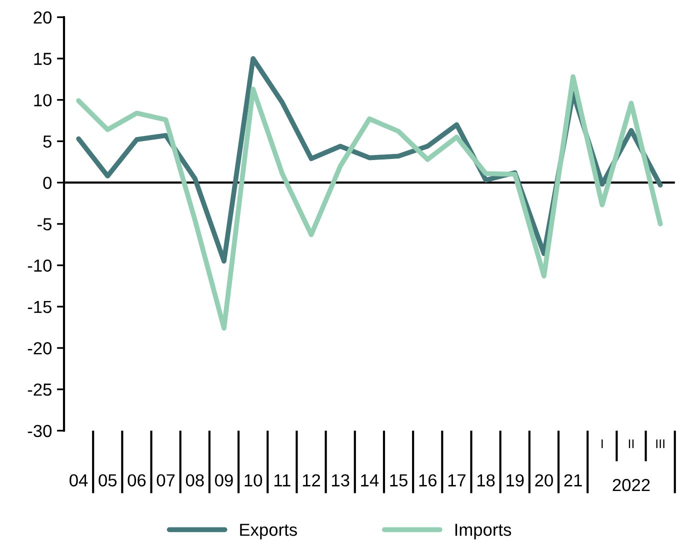 The image size is (681, 555). I want to click on x-tick-label: 09, so click(224, 480).